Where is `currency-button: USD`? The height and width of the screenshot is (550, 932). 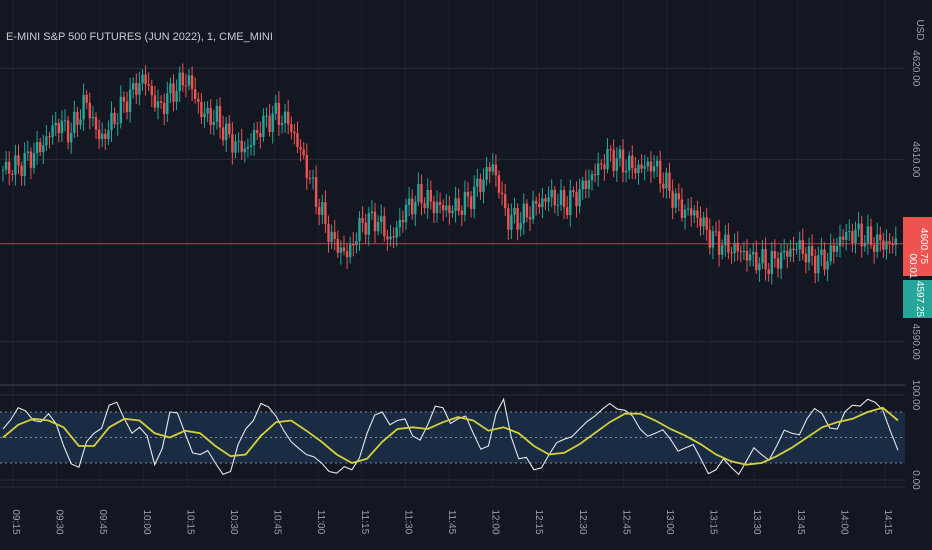 currency-button: USD is located at coordinates (919, 29).